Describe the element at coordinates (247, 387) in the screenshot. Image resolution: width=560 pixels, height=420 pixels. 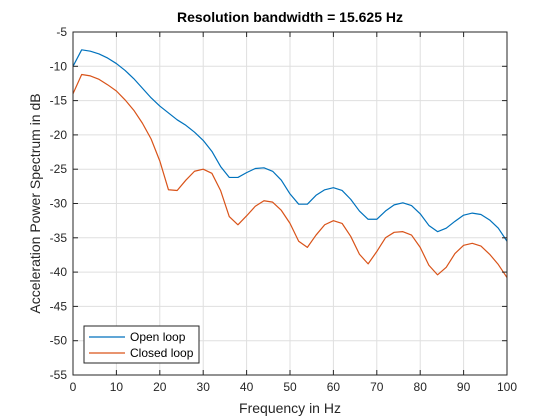
I see `x-tick-label: 40` at that location.